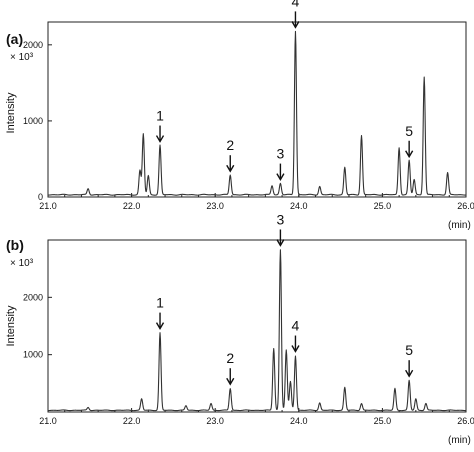 The height and width of the screenshot is (452, 474). What do you see at coordinates (40, 197) in the screenshot?
I see `y-tick-label: 0` at bounding box center [40, 197].